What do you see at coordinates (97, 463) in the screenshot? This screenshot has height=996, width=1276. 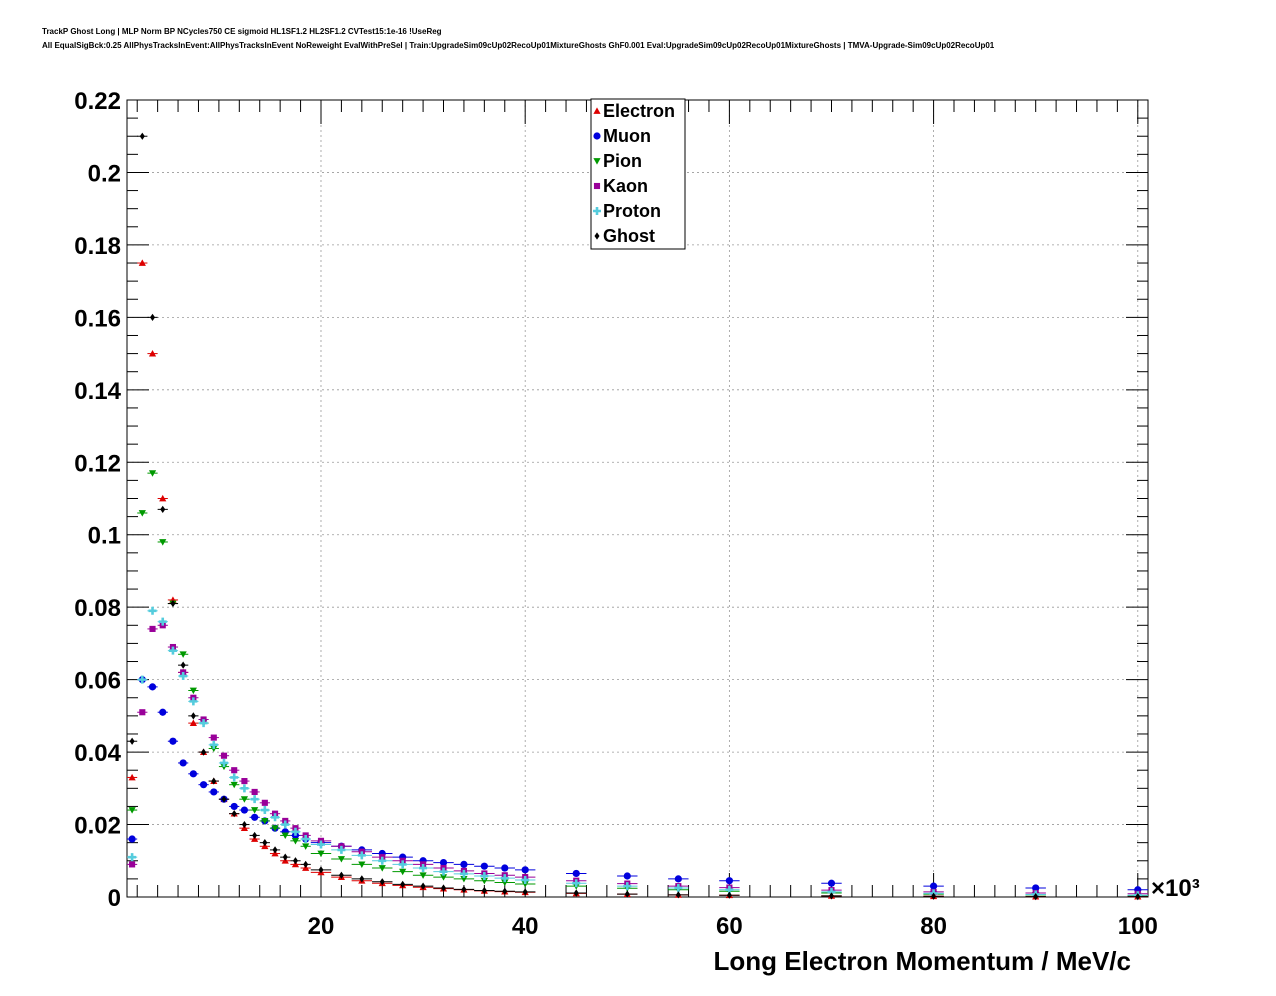 I see `y-tick-label: 0.12` at bounding box center [97, 463].